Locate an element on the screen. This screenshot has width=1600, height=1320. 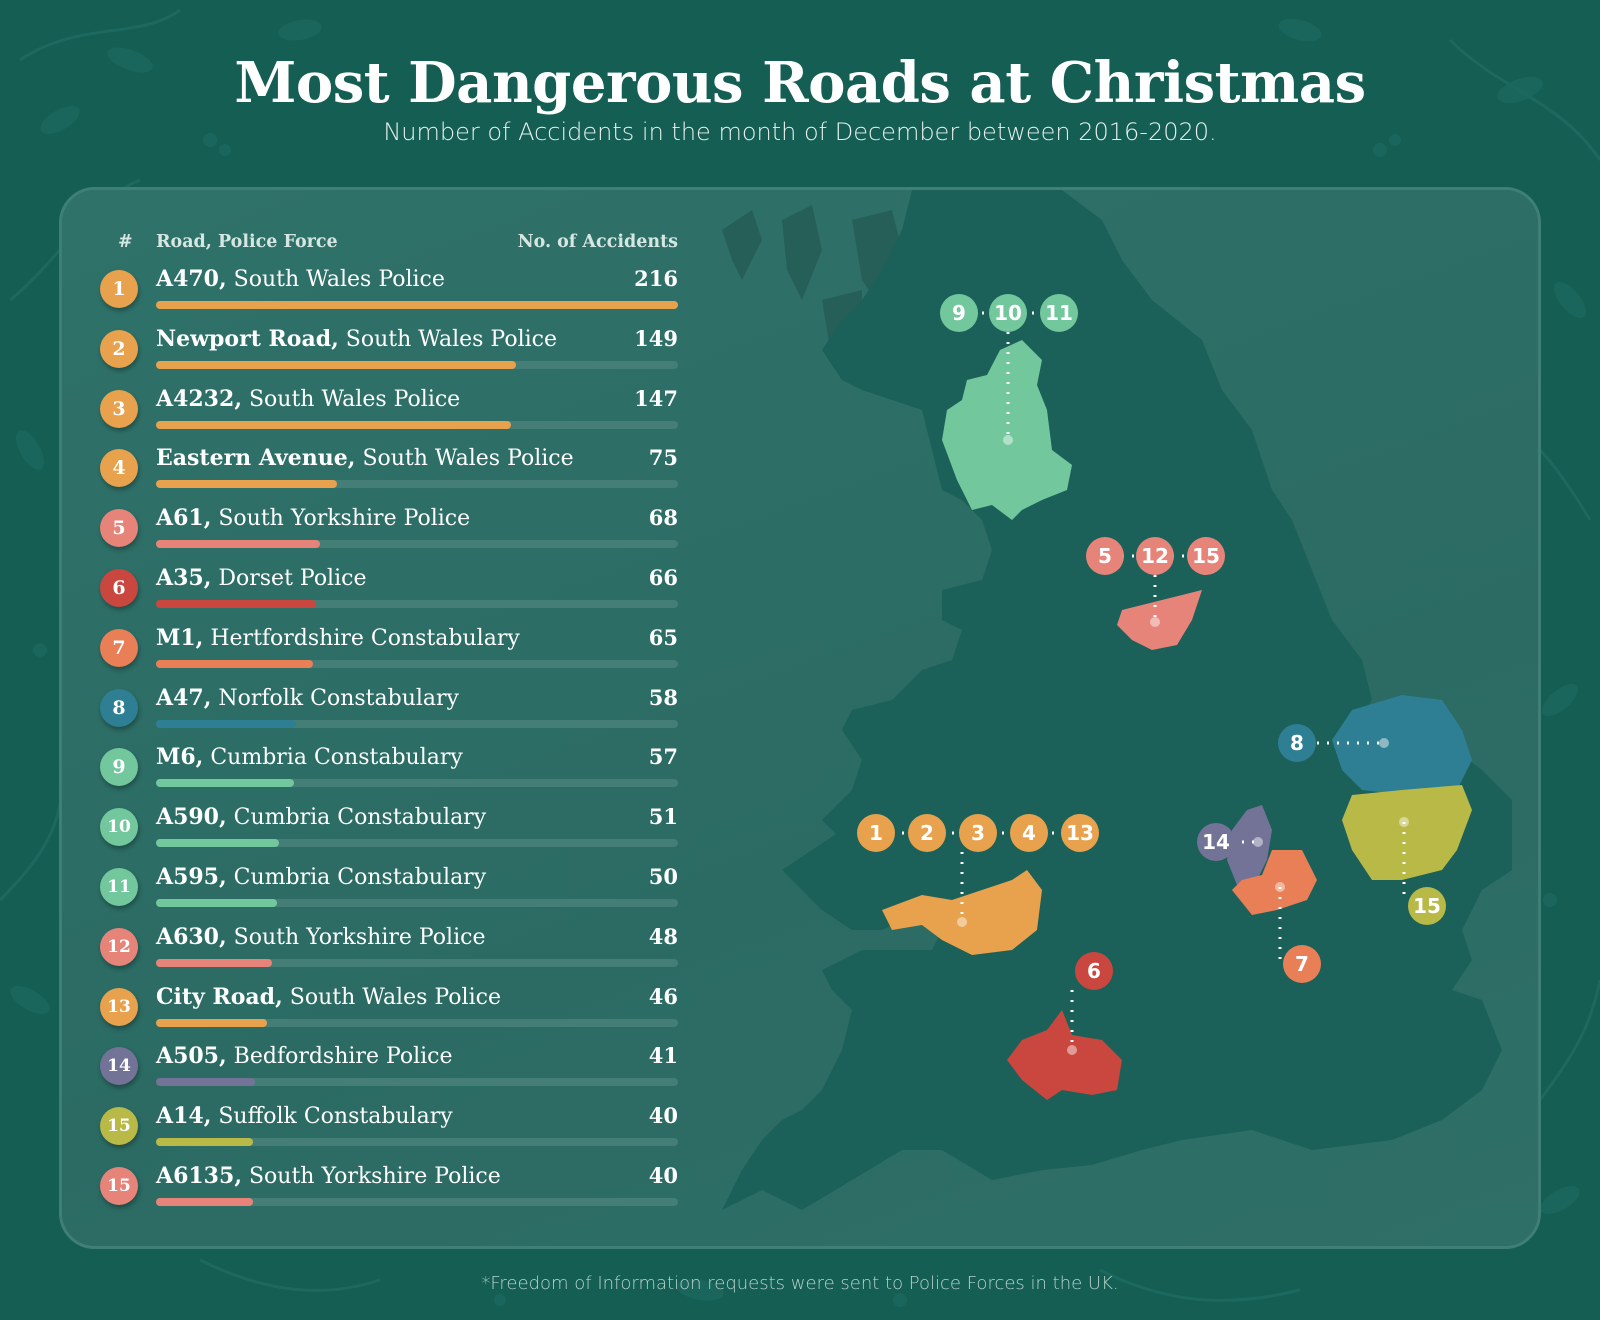
road-name: A61 is located at coordinates (180, 518).